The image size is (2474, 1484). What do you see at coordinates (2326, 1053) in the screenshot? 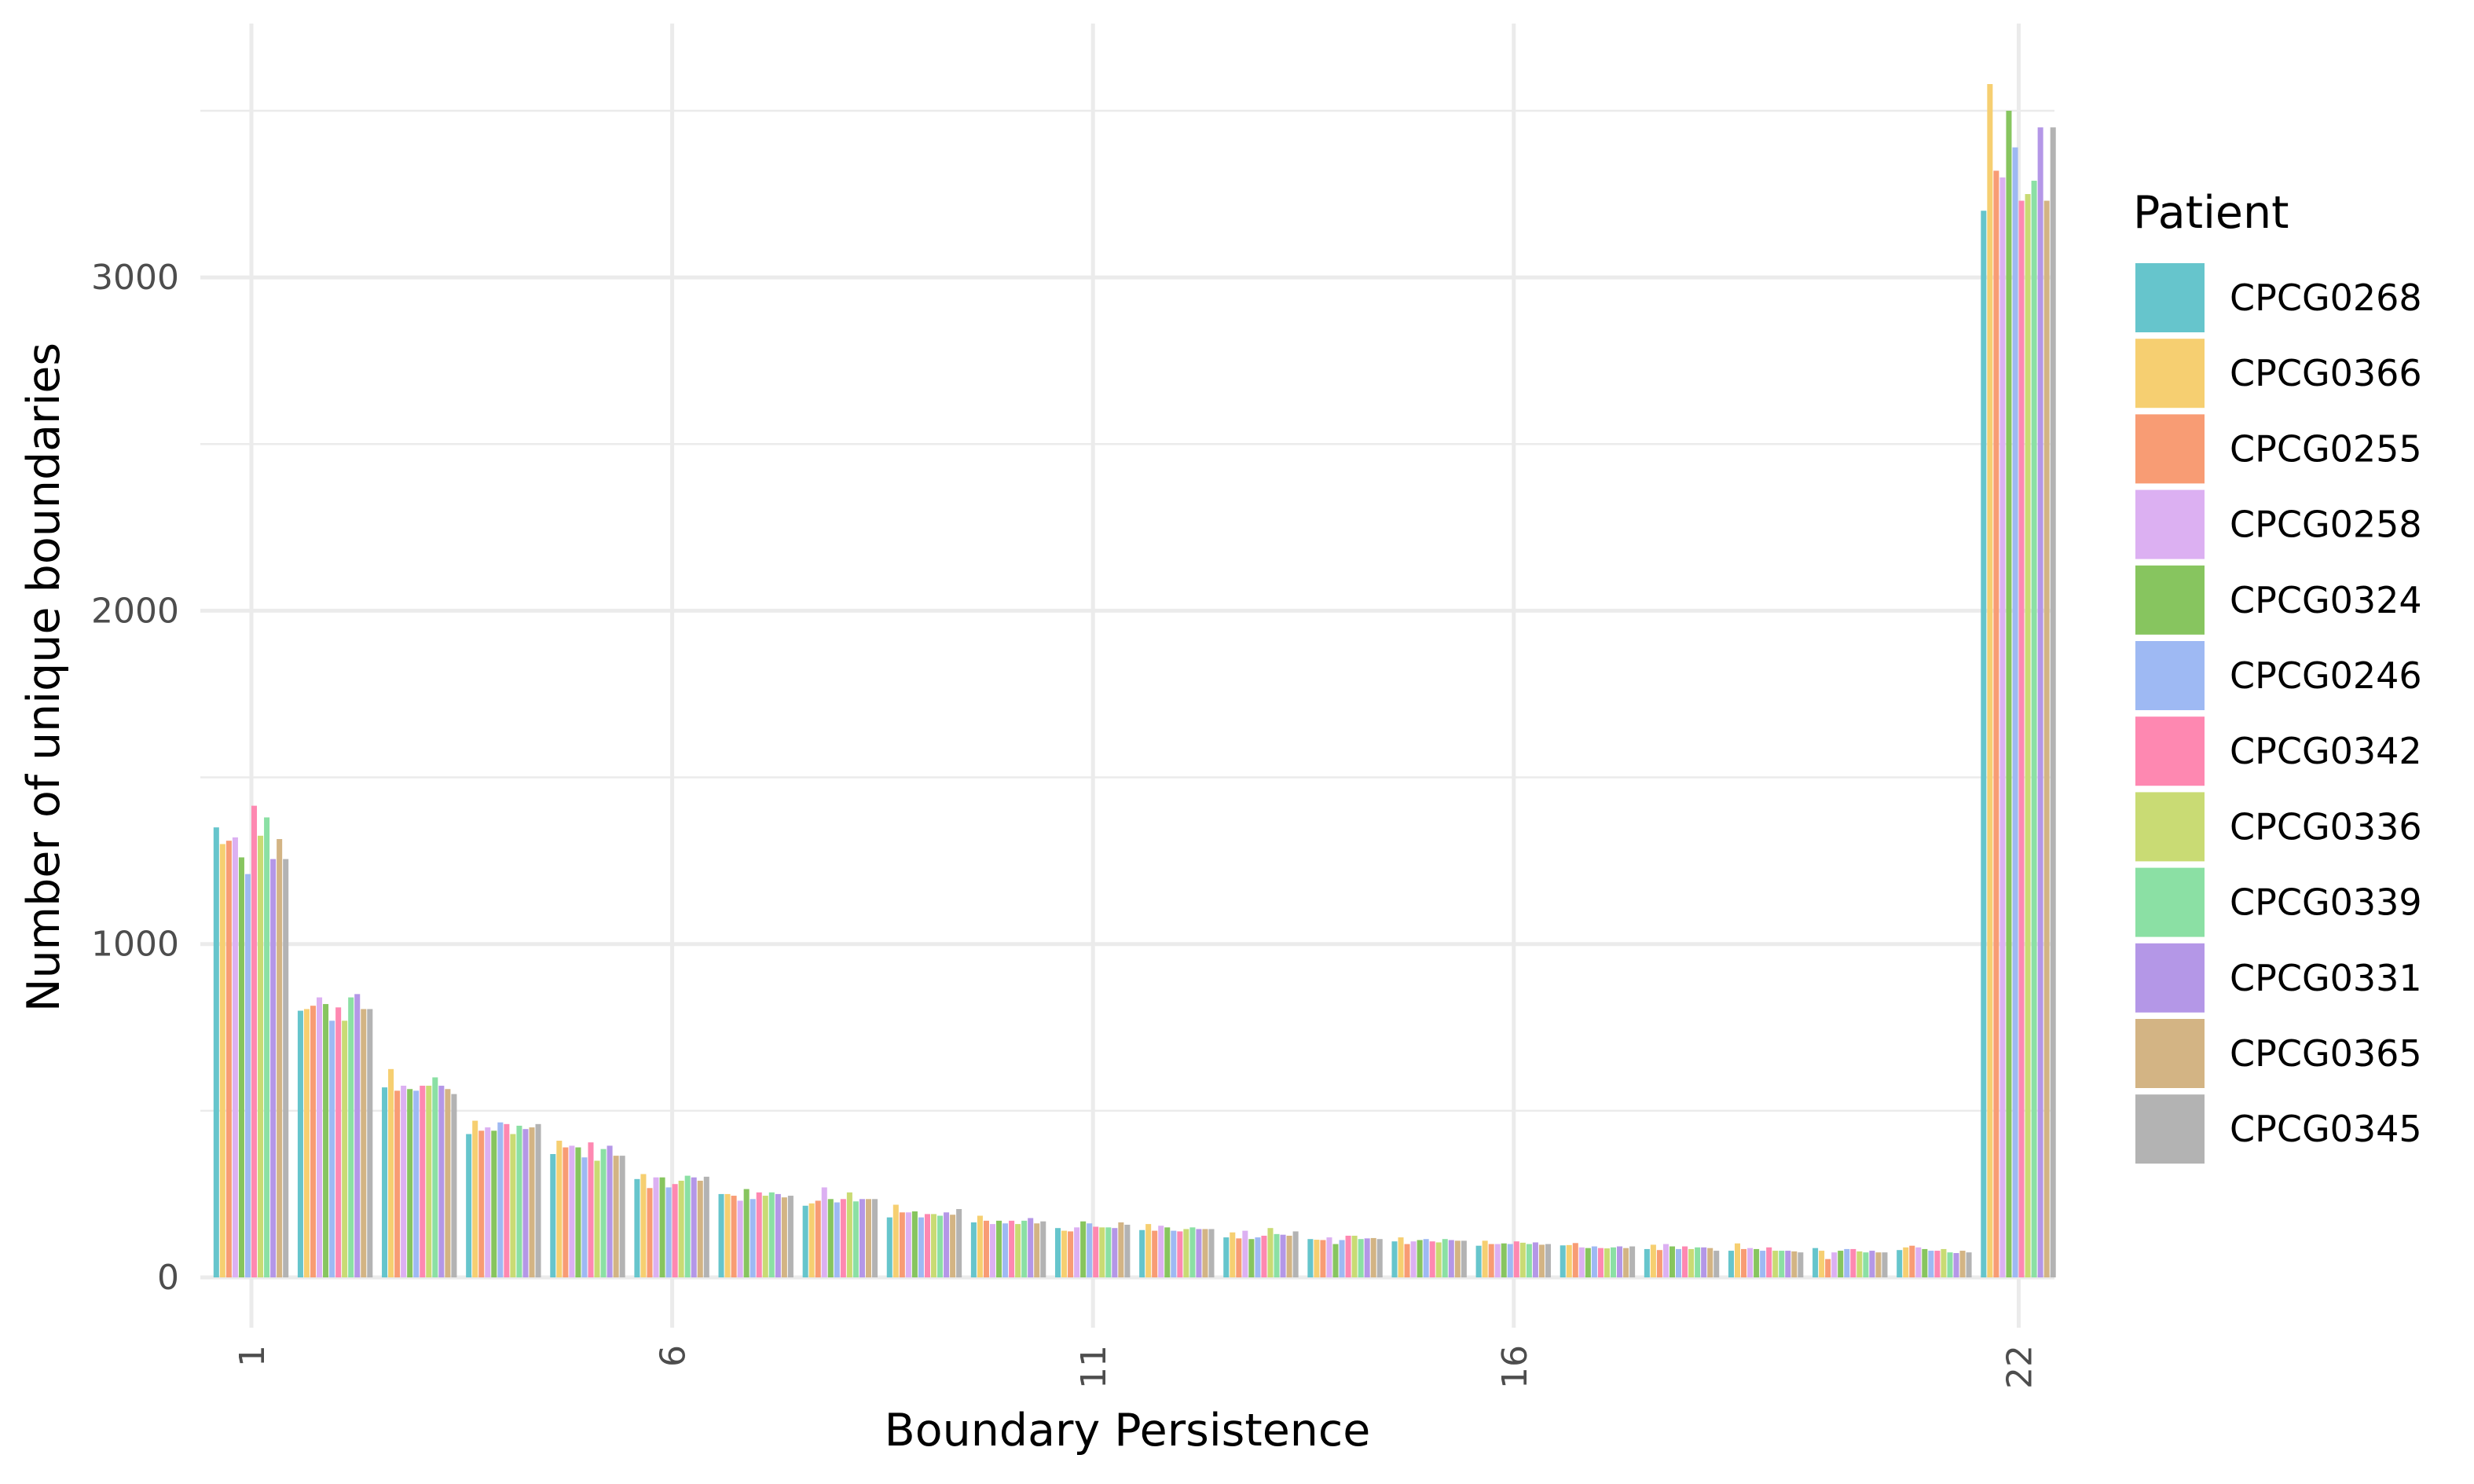
I see `legend-label: CPCG0365` at bounding box center [2326, 1053].